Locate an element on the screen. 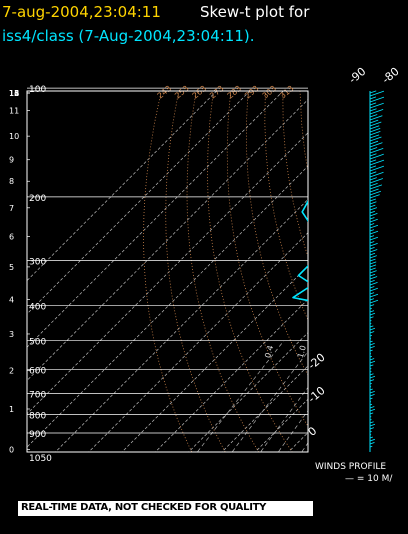  sounding-layer is located at coordinates (300, 250).